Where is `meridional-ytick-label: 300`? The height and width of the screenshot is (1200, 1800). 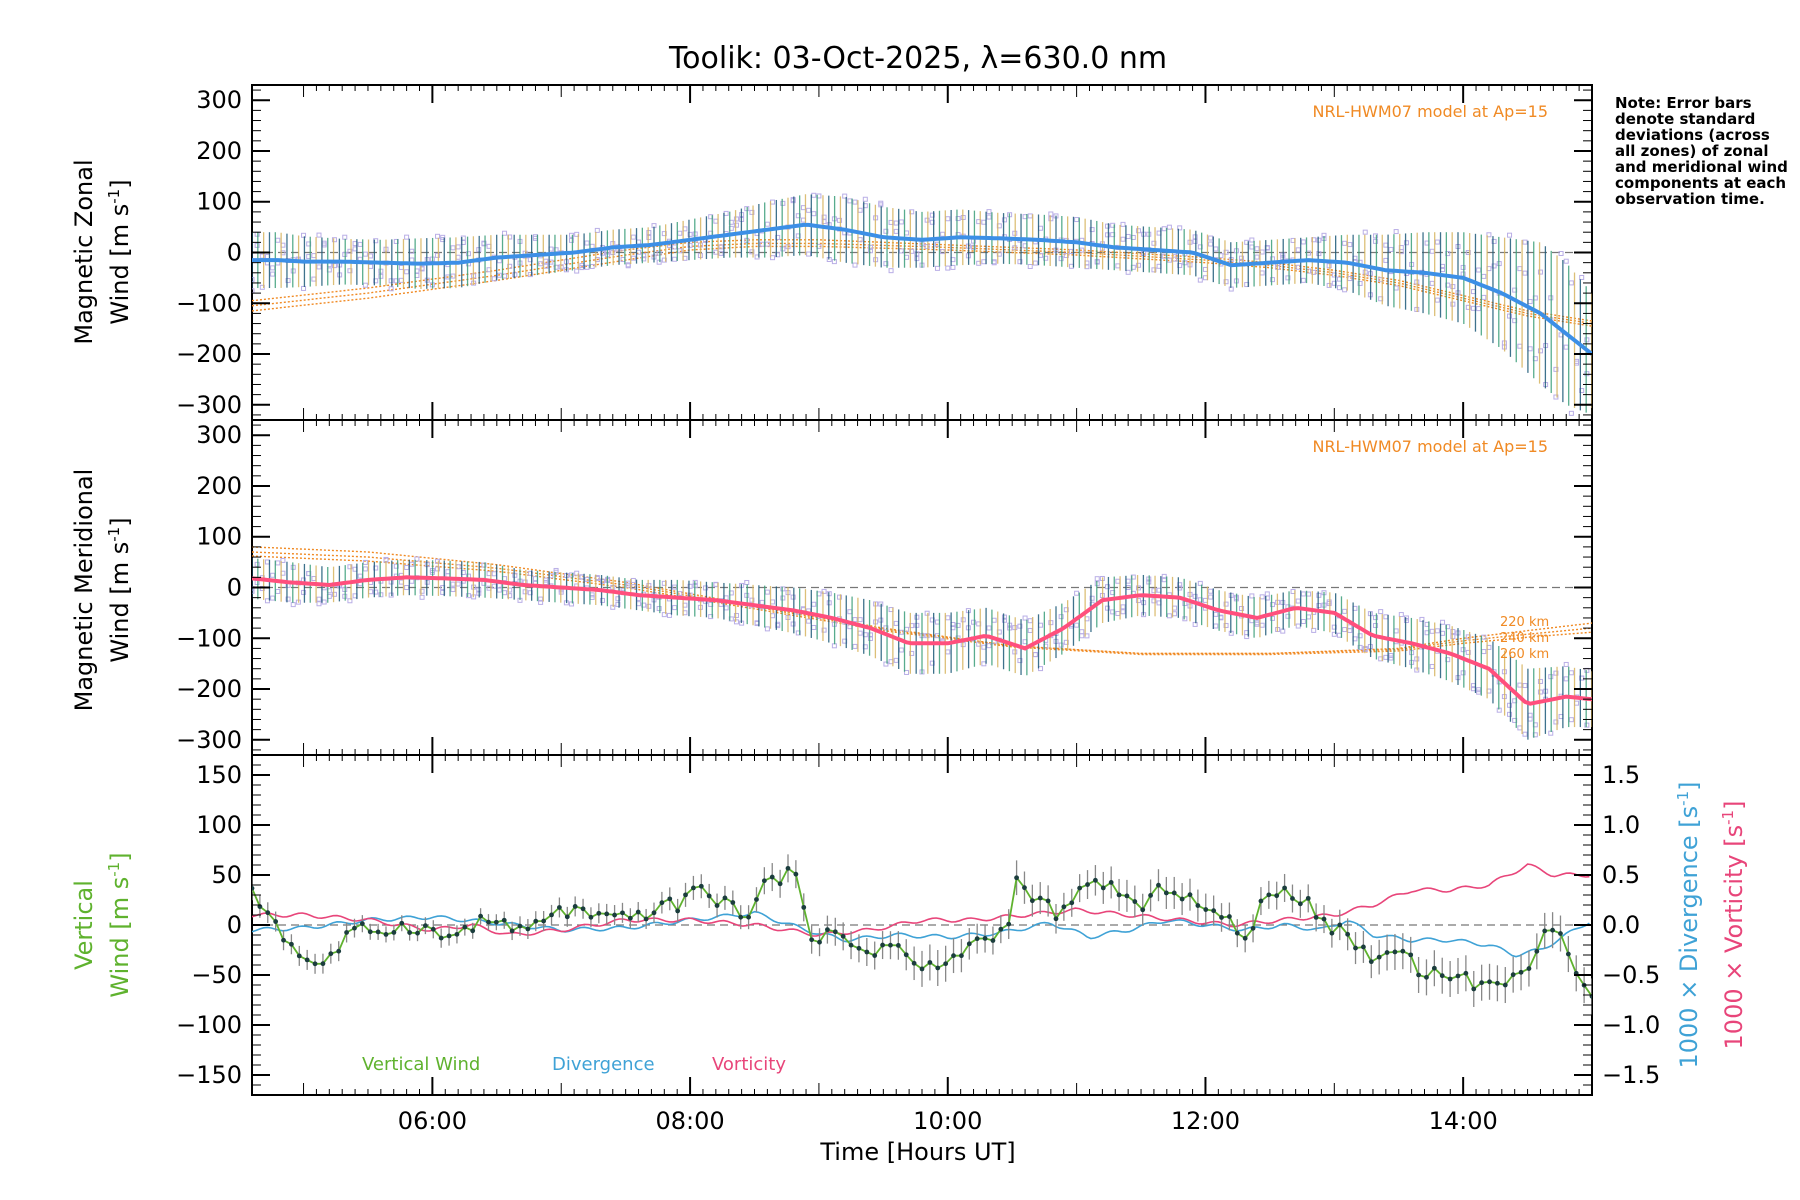 meridional-ytick-label: 300 is located at coordinates (219, 435).